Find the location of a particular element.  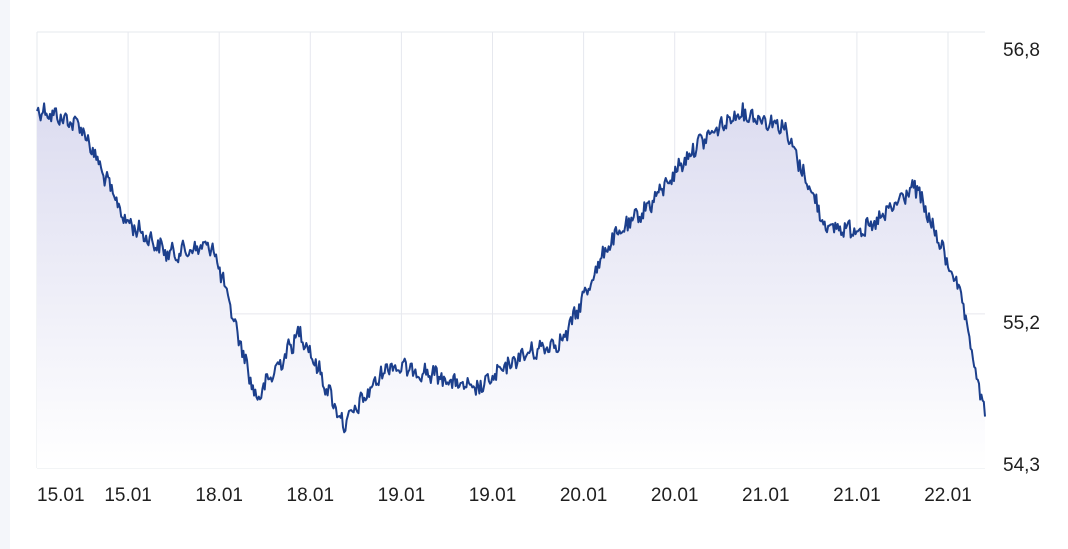

x-tick-label: 22.01 is located at coordinates (948, 495).